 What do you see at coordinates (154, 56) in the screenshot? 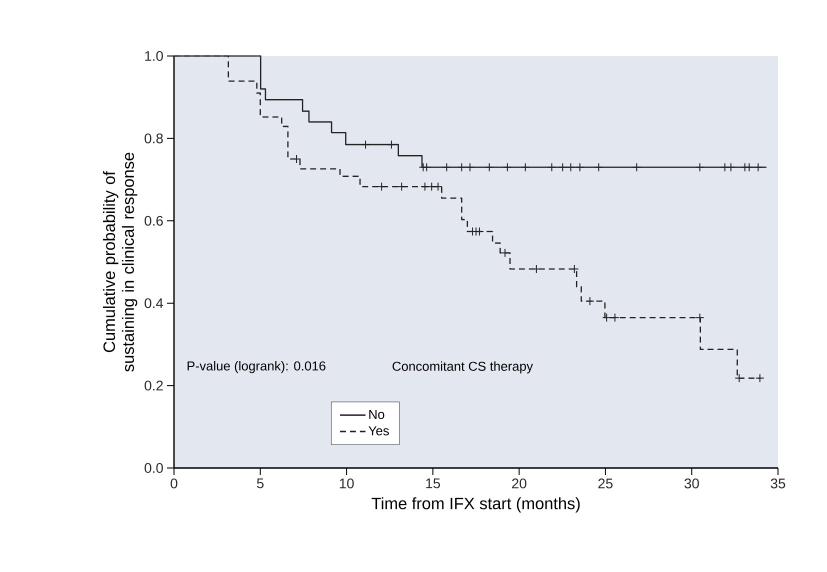
I see `y-tick-label: 1.0` at bounding box center [154, 56].